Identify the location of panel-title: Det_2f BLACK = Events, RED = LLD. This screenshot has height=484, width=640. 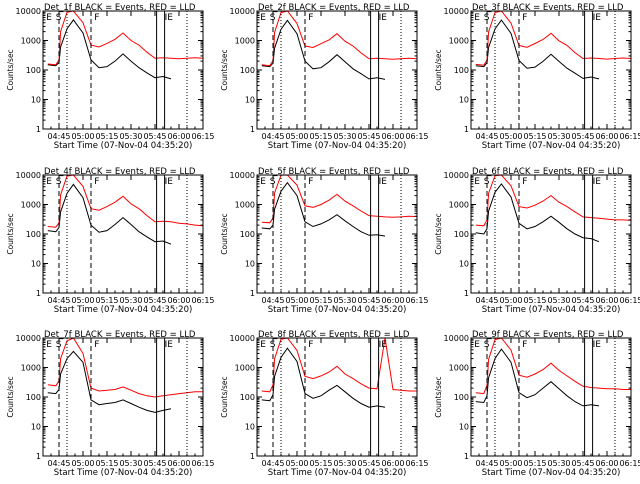
(334, 8).